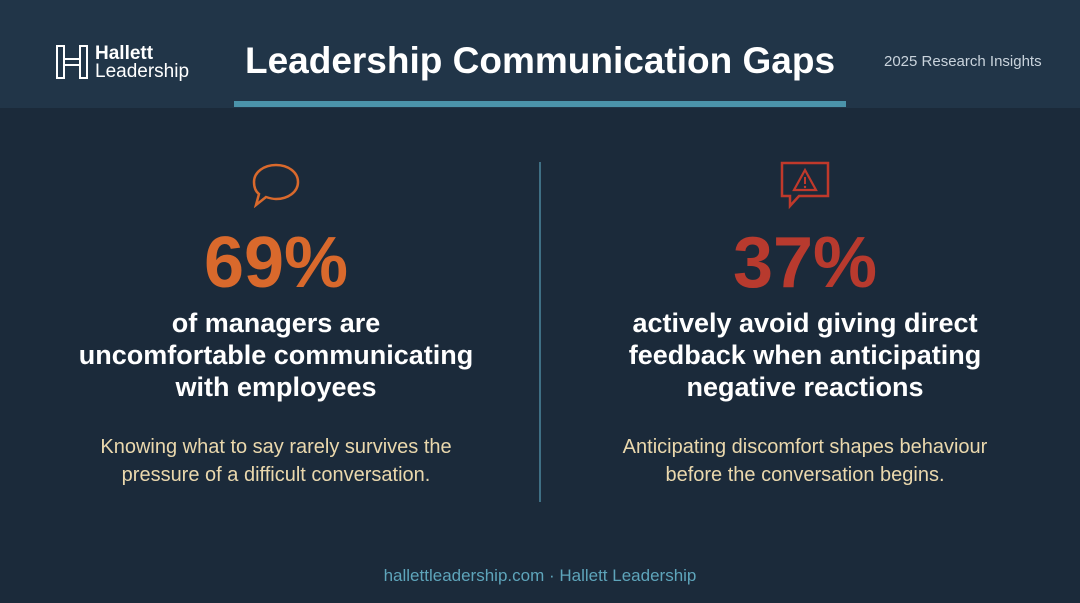  Describe the element at coordinates (805, 323) in the screenshot. I see `headline-line: actively avoid giving direct` at that location.